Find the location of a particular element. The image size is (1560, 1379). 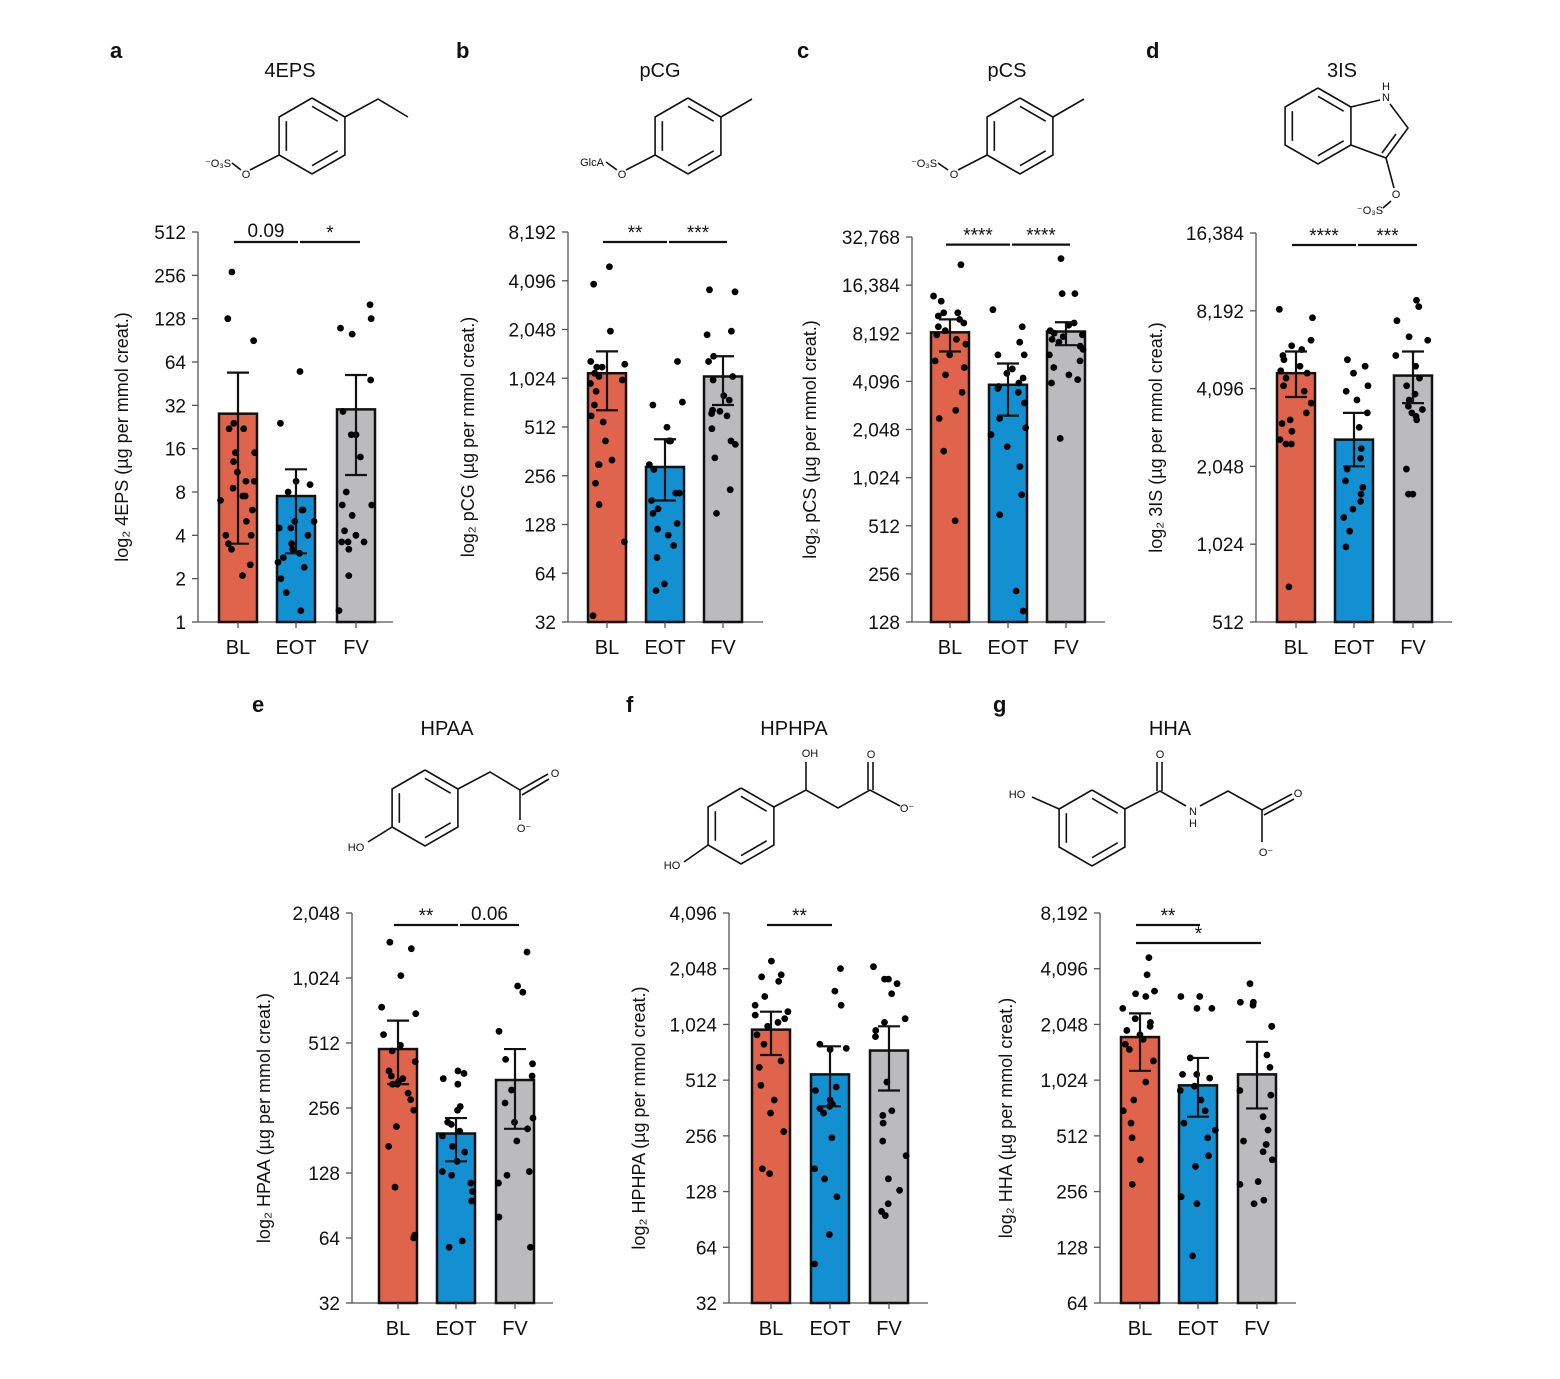

x-tick-label: FV is located at coordinates (1257, 1329).